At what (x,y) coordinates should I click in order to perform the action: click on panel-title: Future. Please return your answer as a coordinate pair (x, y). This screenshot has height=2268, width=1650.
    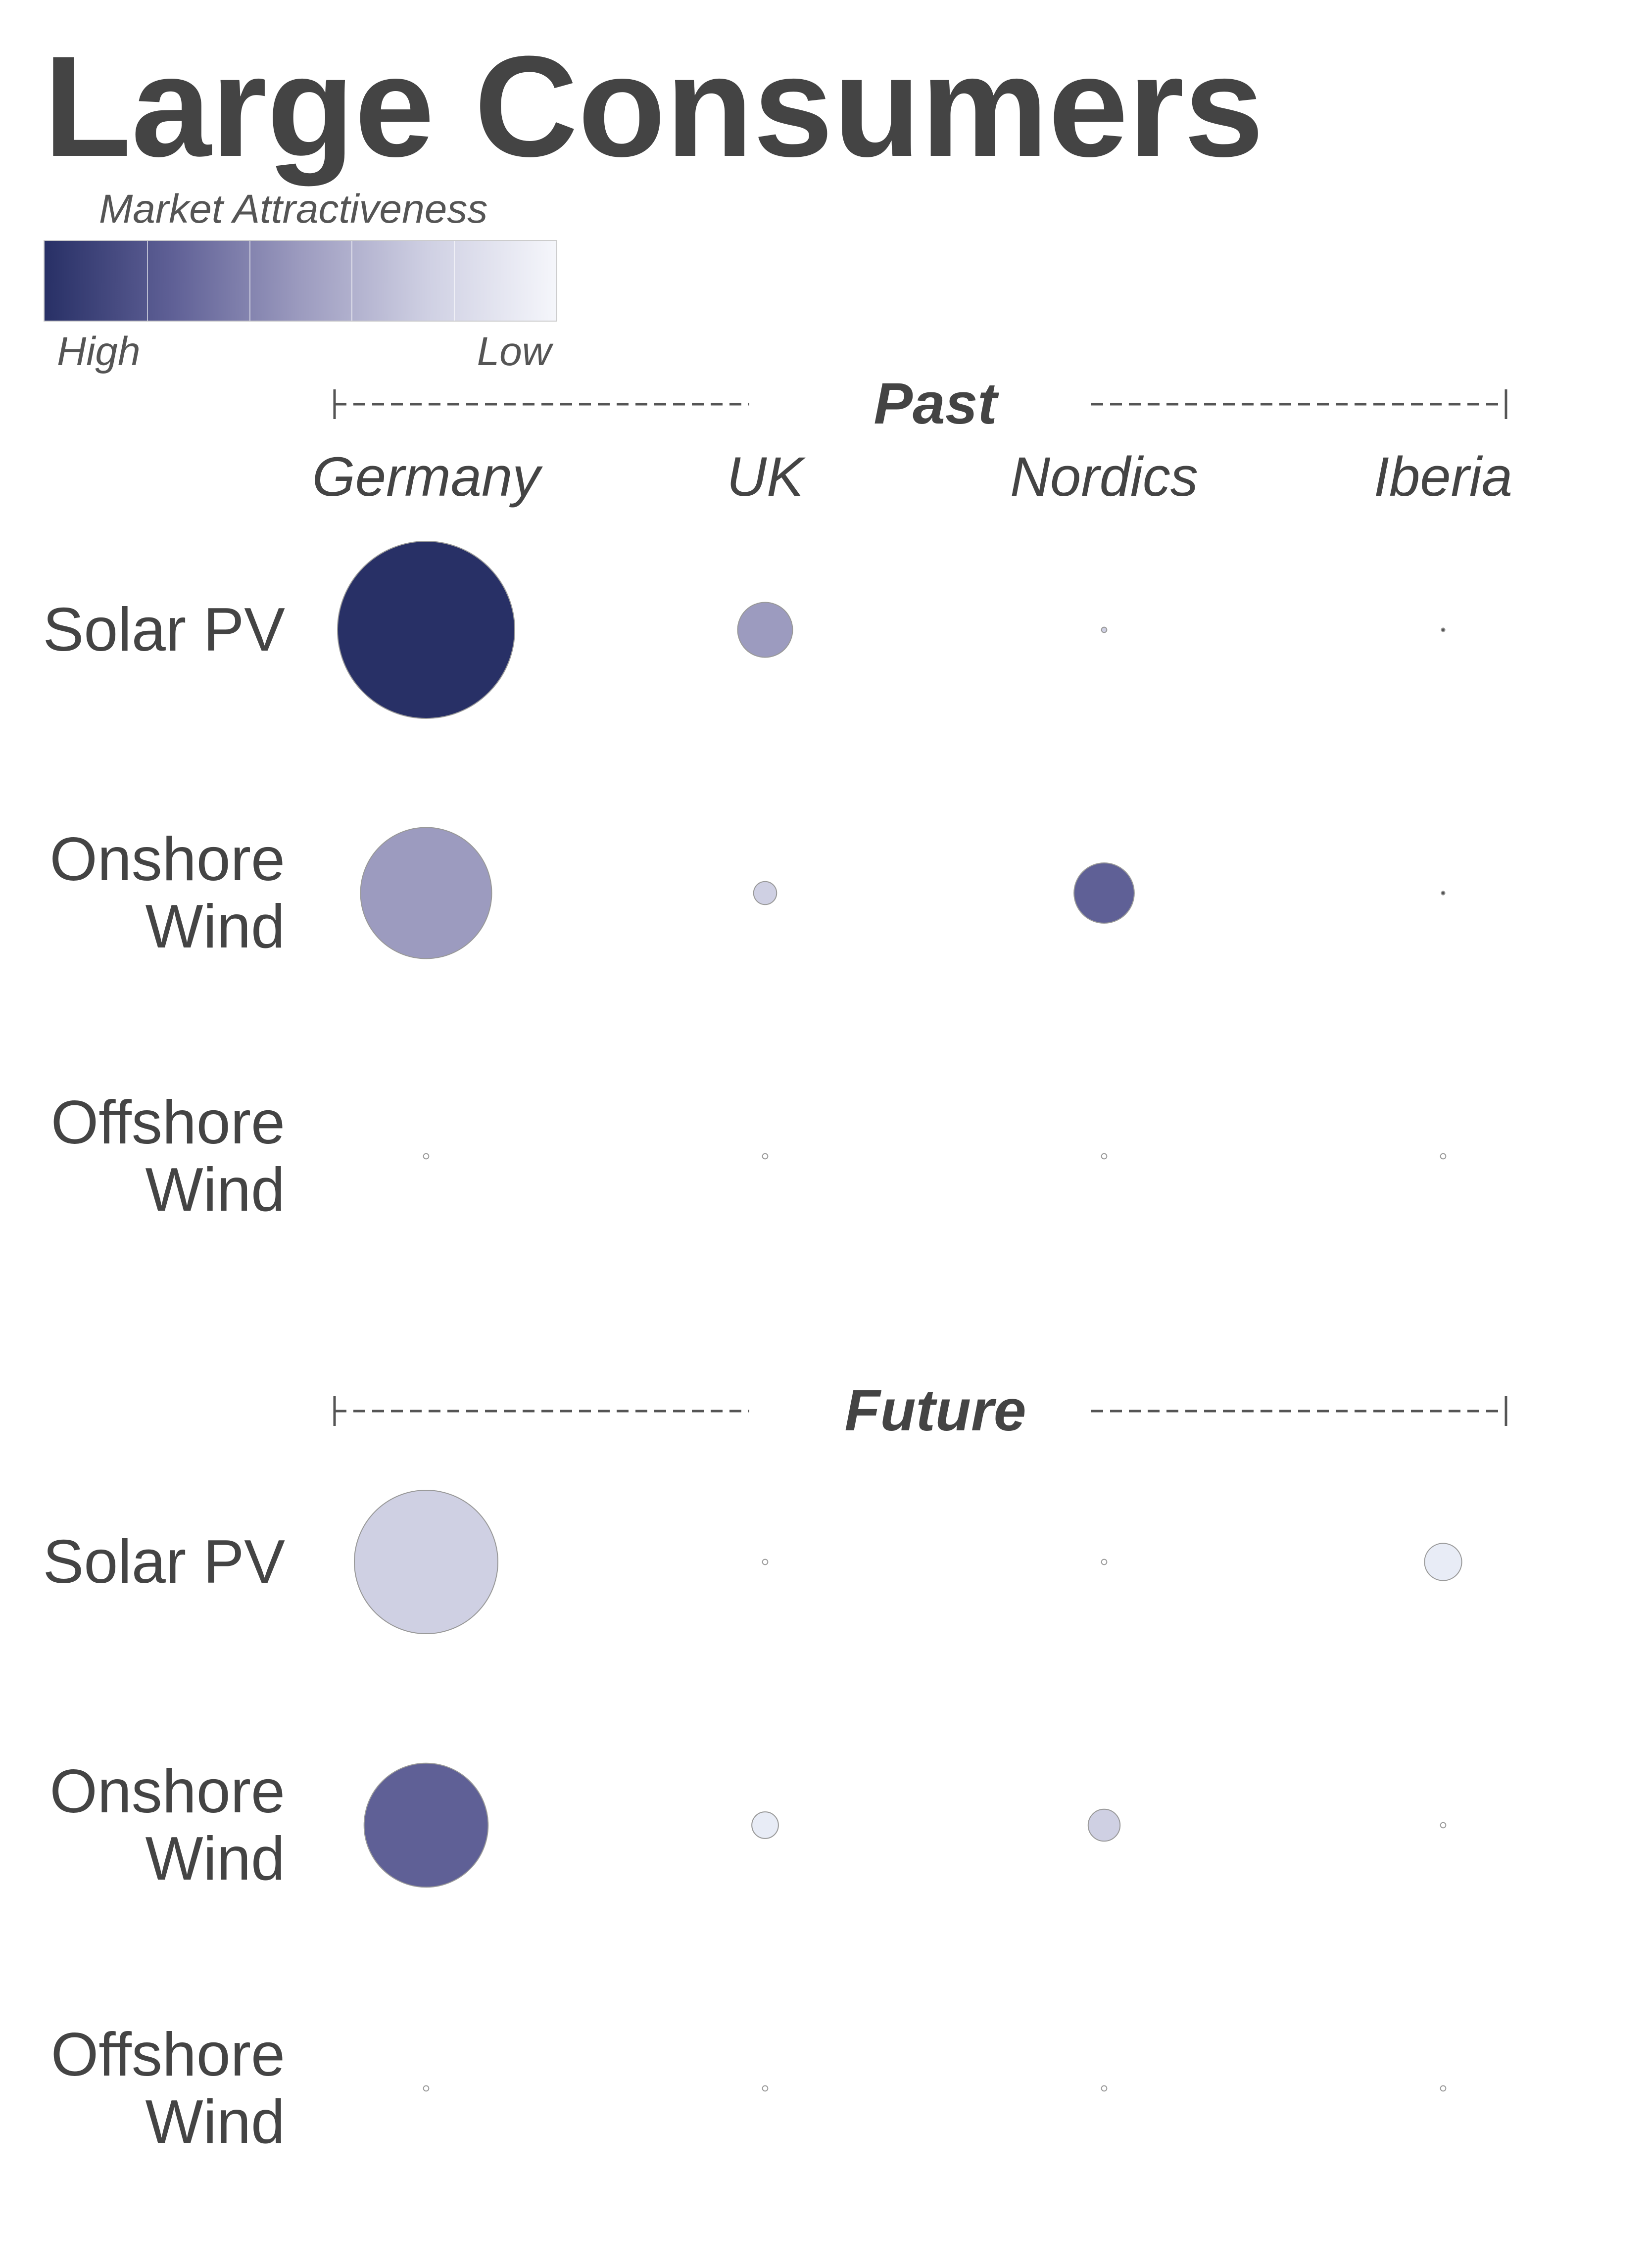
    Looking at the image, I should click on (935, 1411).